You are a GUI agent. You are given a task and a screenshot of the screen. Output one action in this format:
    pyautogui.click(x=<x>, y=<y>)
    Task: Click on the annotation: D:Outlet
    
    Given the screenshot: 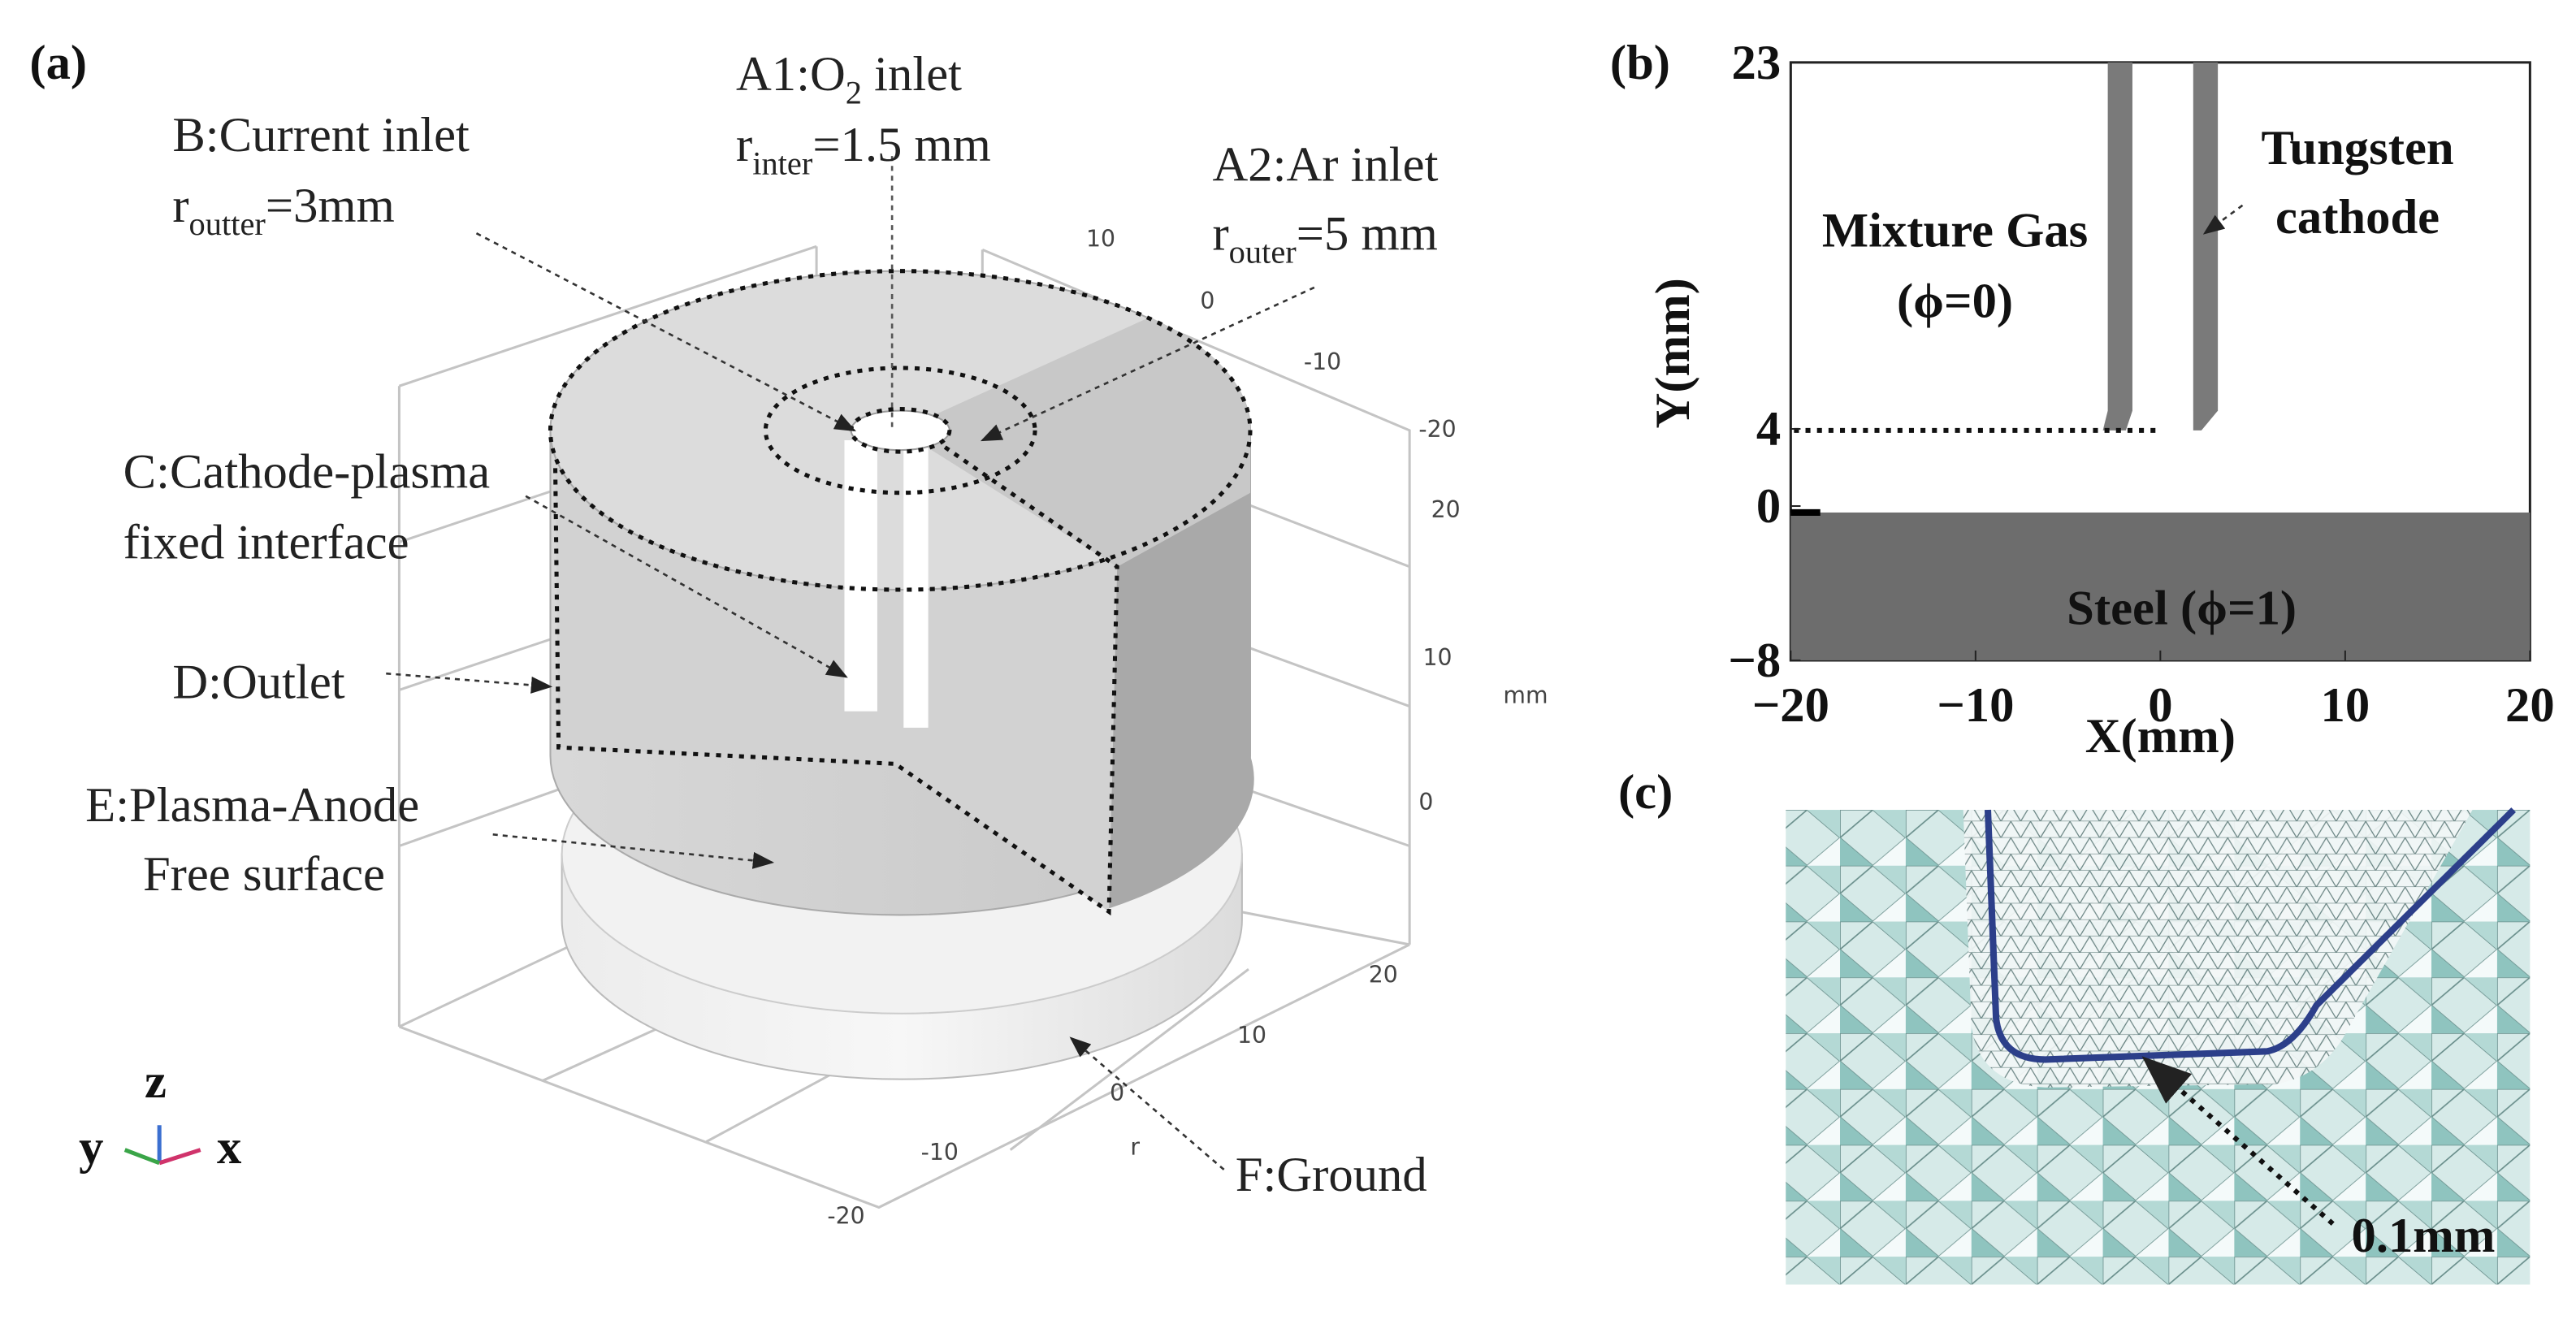 What is the action you would take?
    pyautogui.click(x=258, y=682)
    